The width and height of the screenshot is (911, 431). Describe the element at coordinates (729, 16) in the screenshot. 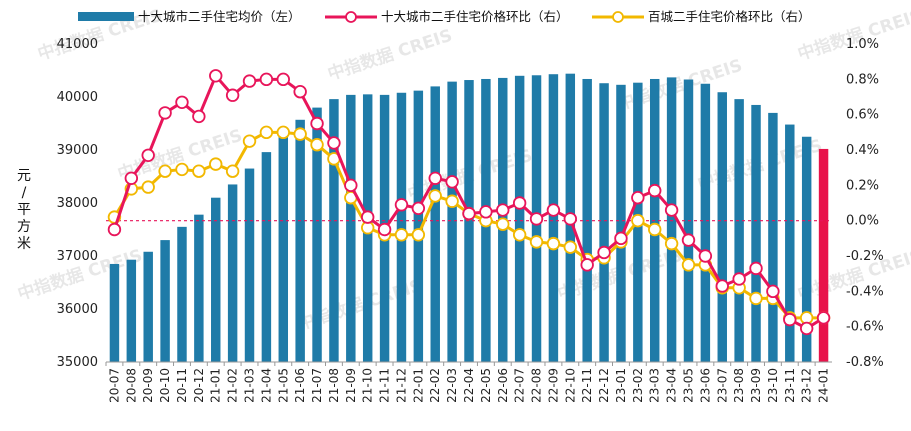

I see `legend-hundred-city-label: 百城二手住宅价格环比（右）` at that location.